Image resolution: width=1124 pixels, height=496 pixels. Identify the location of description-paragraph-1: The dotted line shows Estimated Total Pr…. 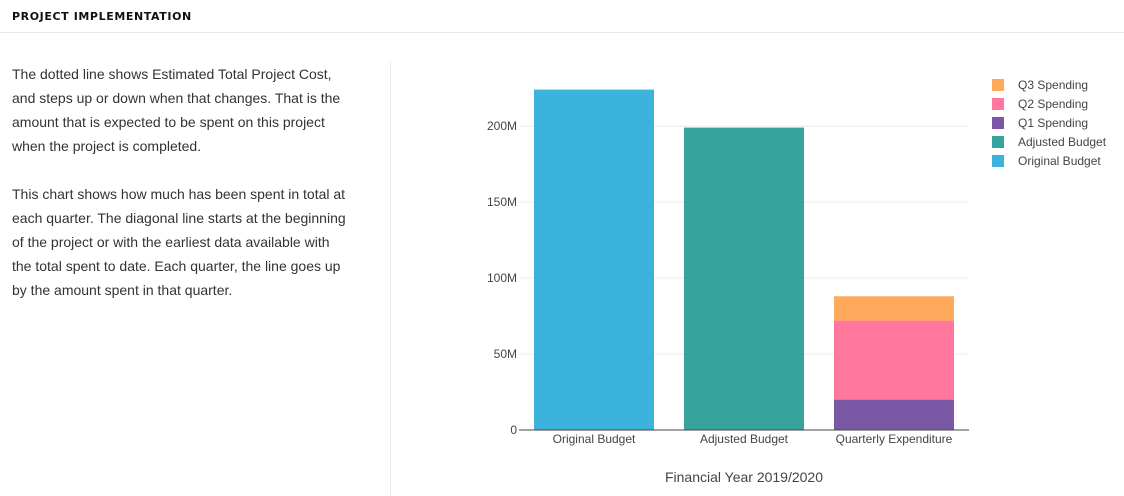
(176, 110).